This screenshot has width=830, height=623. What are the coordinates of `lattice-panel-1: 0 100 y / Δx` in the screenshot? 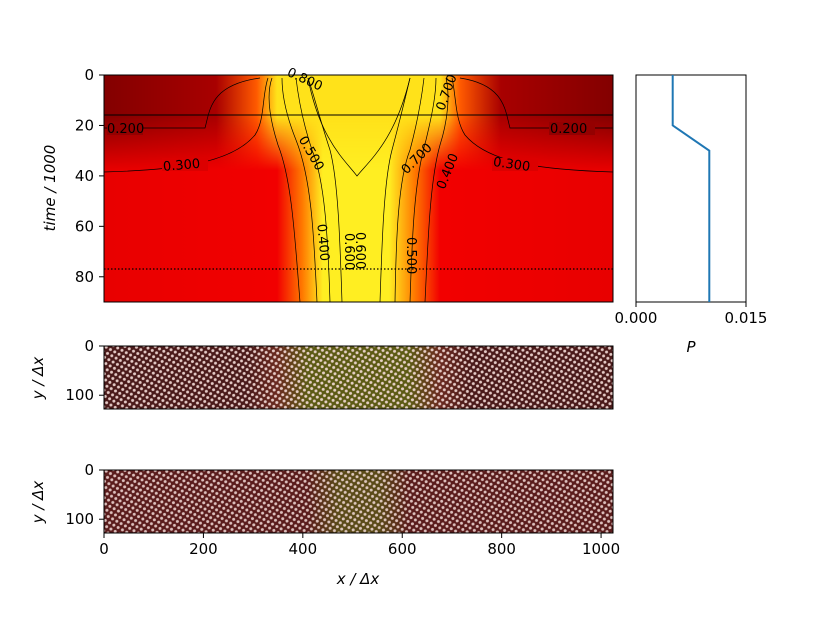 It's located at (321, 373).